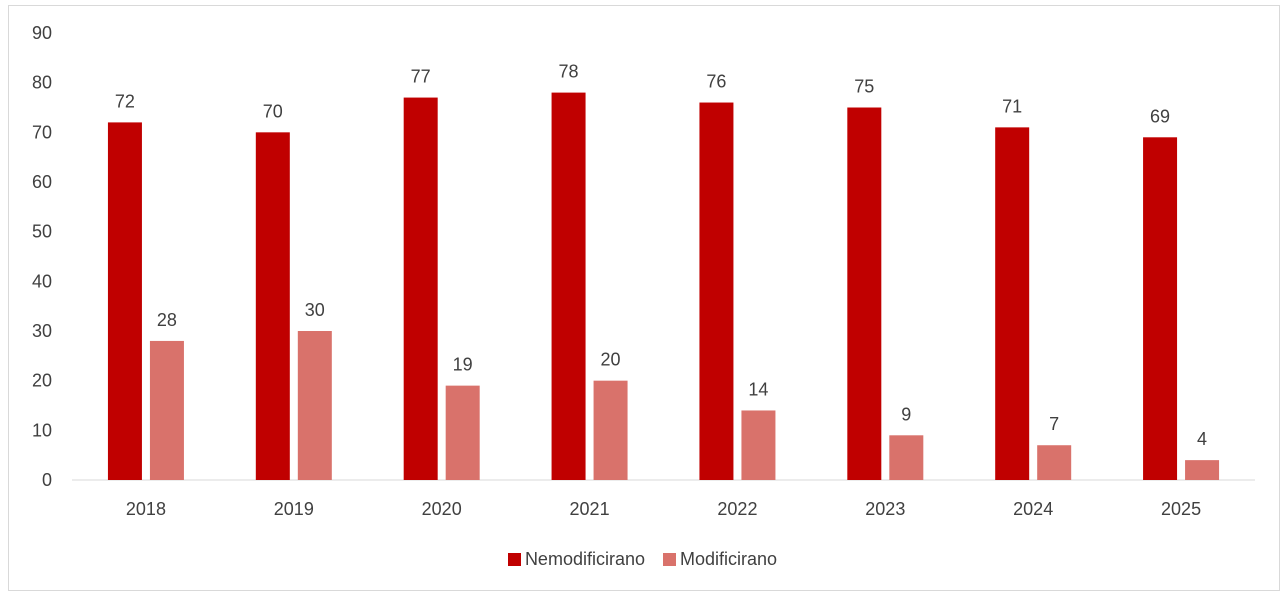  Describe the element at coordinates (569, 72) in the screenshot. I see `data-label: 78` at that location.